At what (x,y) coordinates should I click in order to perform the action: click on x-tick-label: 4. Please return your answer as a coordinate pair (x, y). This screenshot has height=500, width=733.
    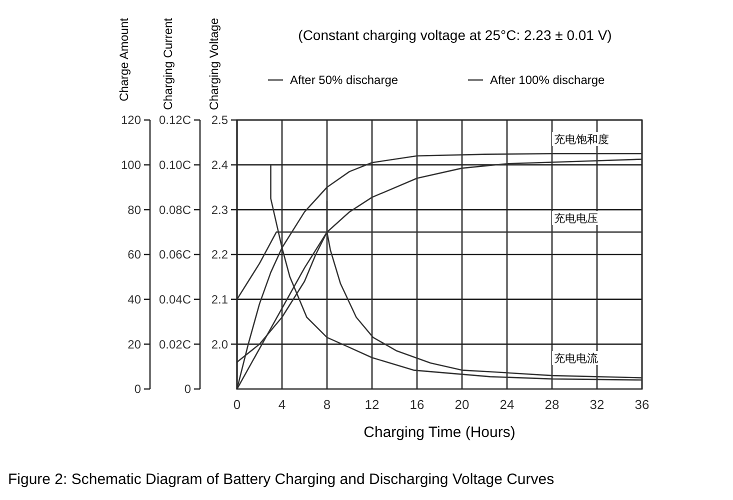
    Looking at the image, I should click on (282, 404).